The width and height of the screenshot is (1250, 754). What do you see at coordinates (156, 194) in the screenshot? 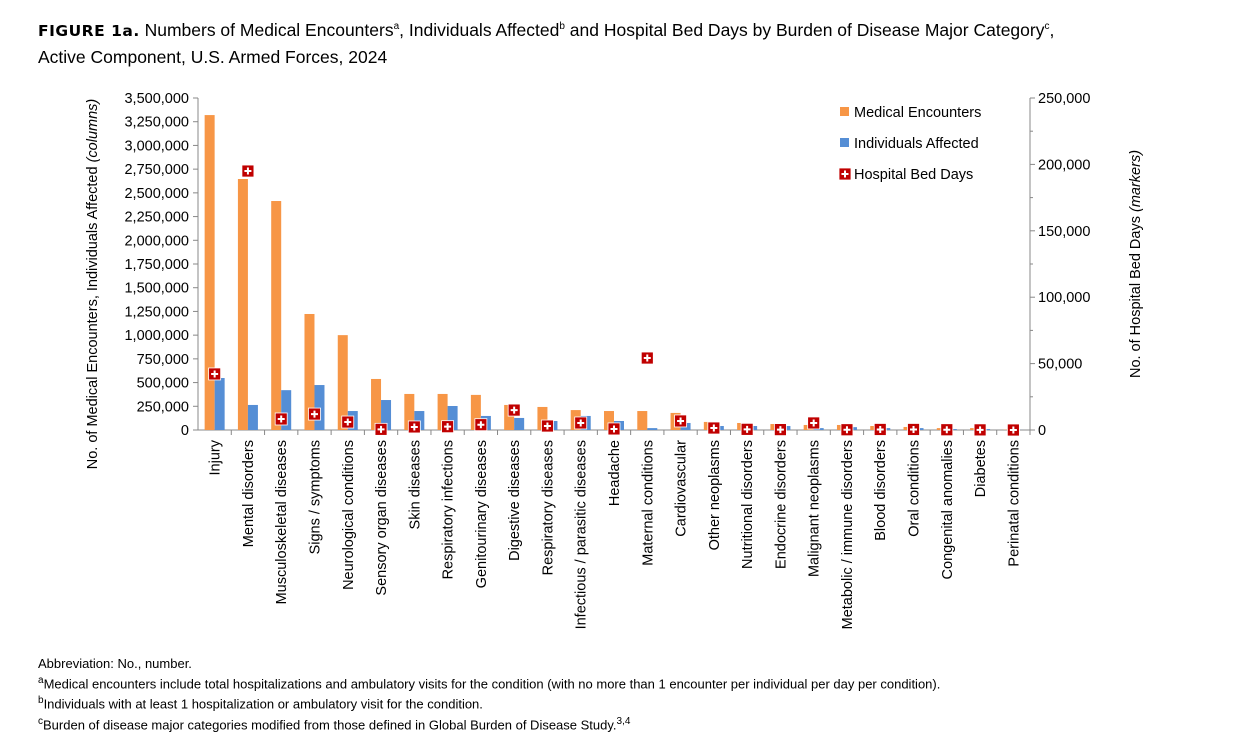
I see `left-tick-label: 2,500,000` at bounding box center [156, 194].